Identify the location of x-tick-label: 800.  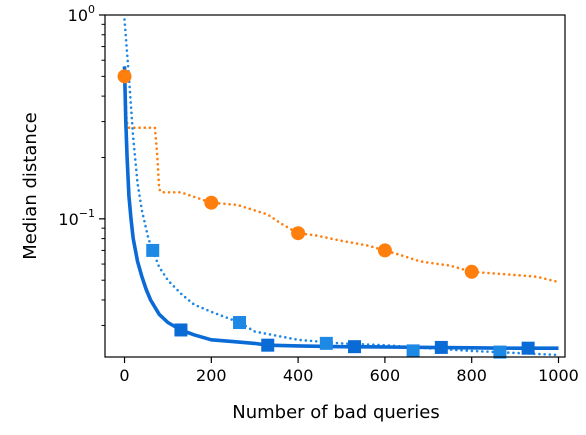
(471, 375).